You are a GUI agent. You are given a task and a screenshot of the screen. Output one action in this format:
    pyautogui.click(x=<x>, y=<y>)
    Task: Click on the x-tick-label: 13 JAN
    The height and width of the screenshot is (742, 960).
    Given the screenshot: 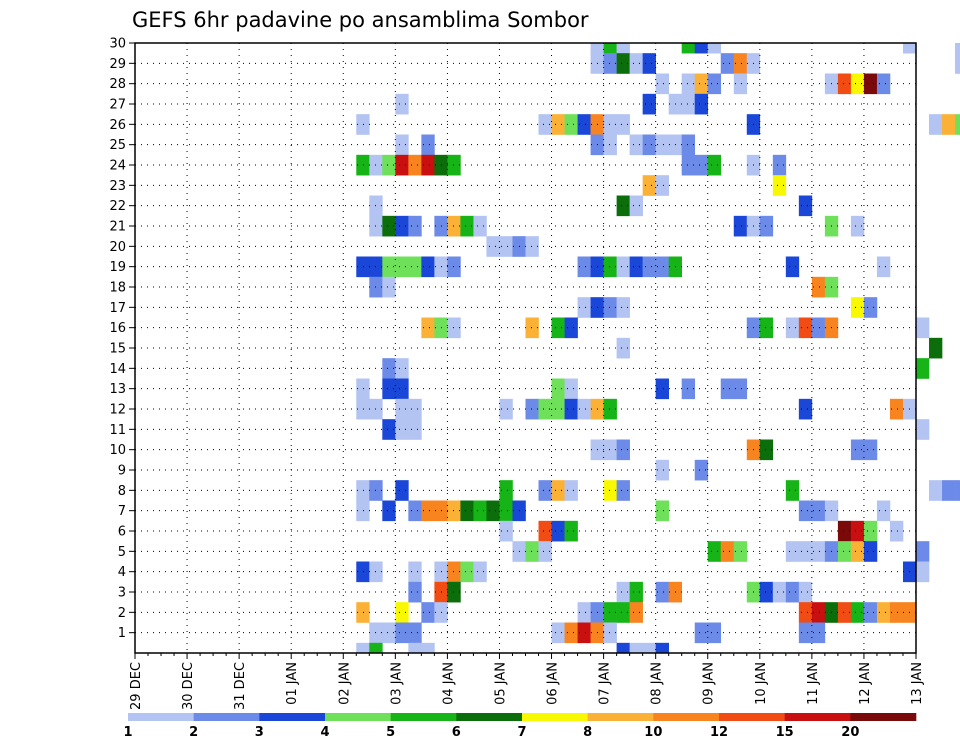 What is the action you would take?
    pyautogui.click(x=917, y=683)
    